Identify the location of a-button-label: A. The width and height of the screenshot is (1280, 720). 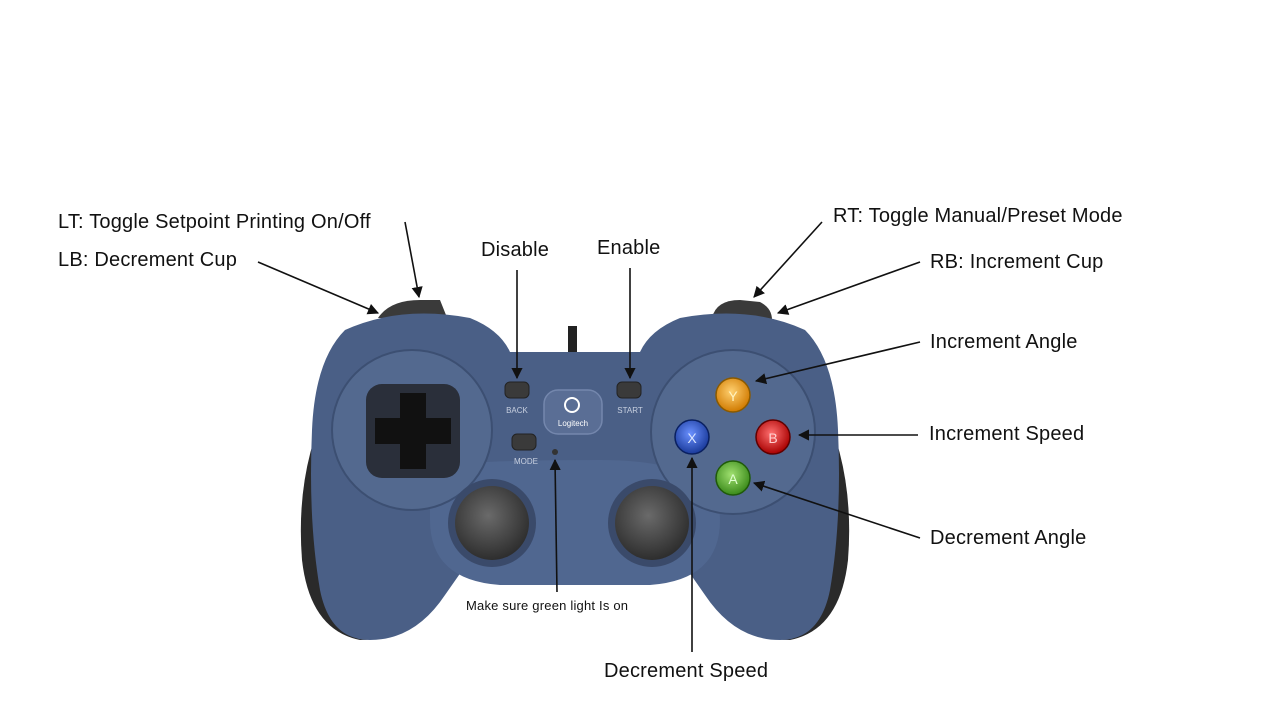
(733, 479).